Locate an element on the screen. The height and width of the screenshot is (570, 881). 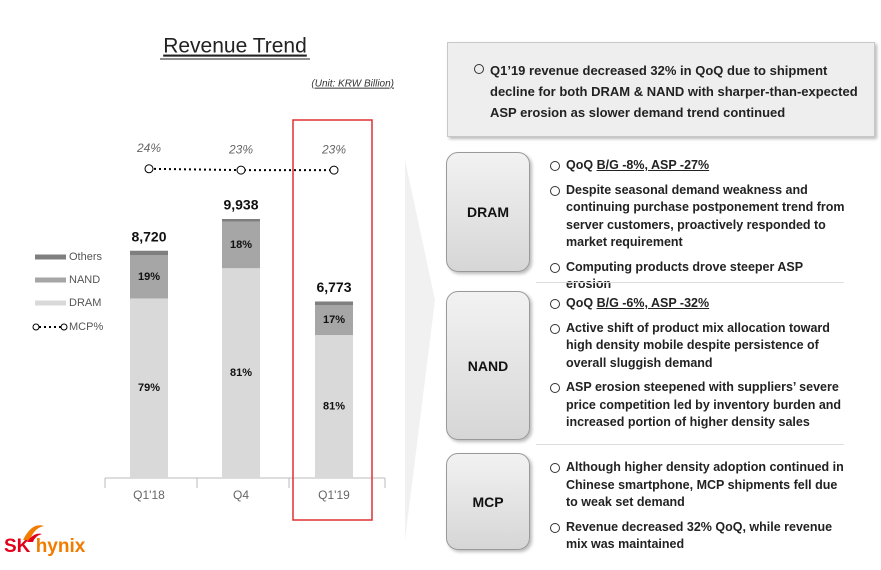
legend-label: Others is located at coordinates (86, 257).